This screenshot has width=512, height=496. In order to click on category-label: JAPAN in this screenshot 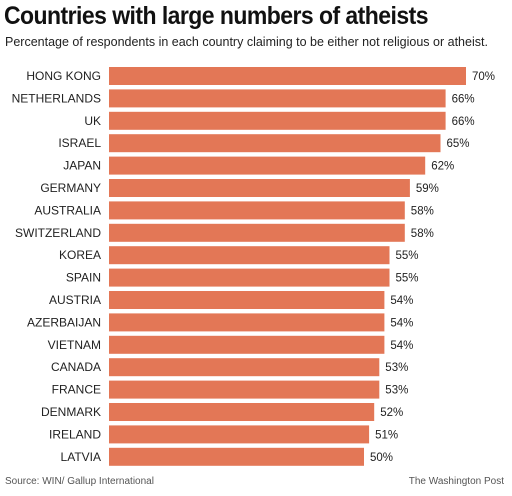, I will do `click(82, 166)`.